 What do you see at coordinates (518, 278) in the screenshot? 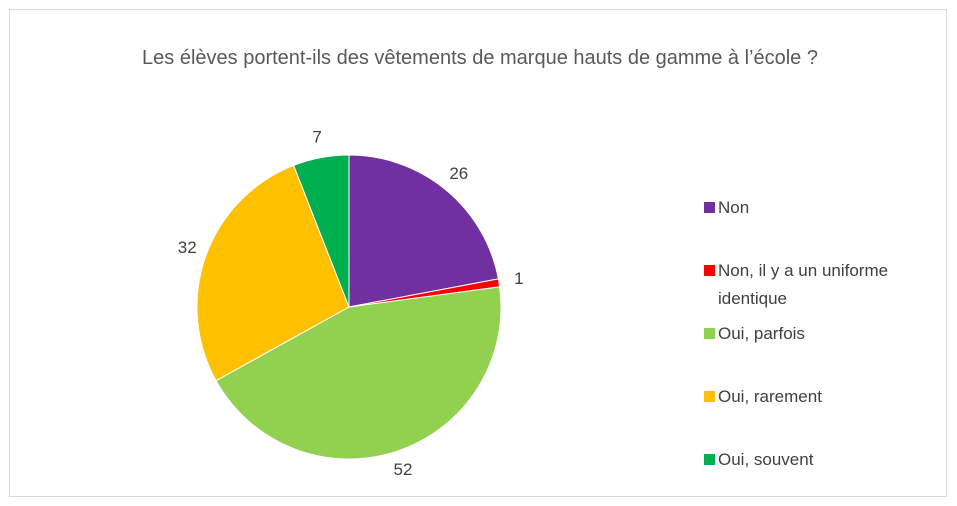
I see `data-label: 1` at bounding box center [518, 278].